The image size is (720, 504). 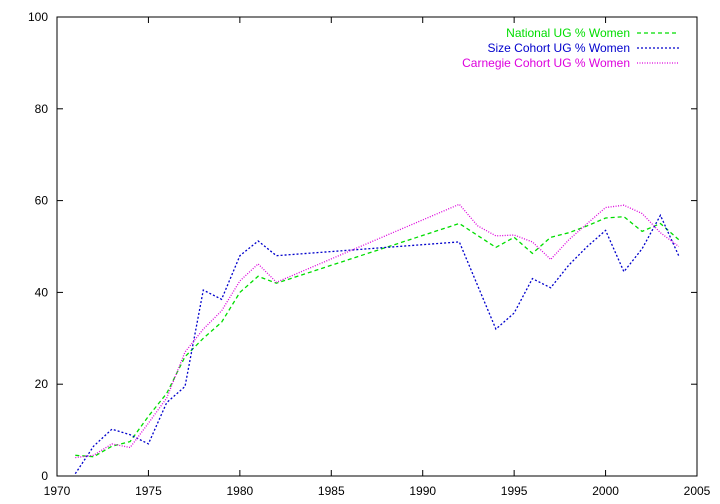 What do you see at coordinates (148, 491) in the screenshot?
I see `x-tick-label: 1975` at bounding box center [148, 491].